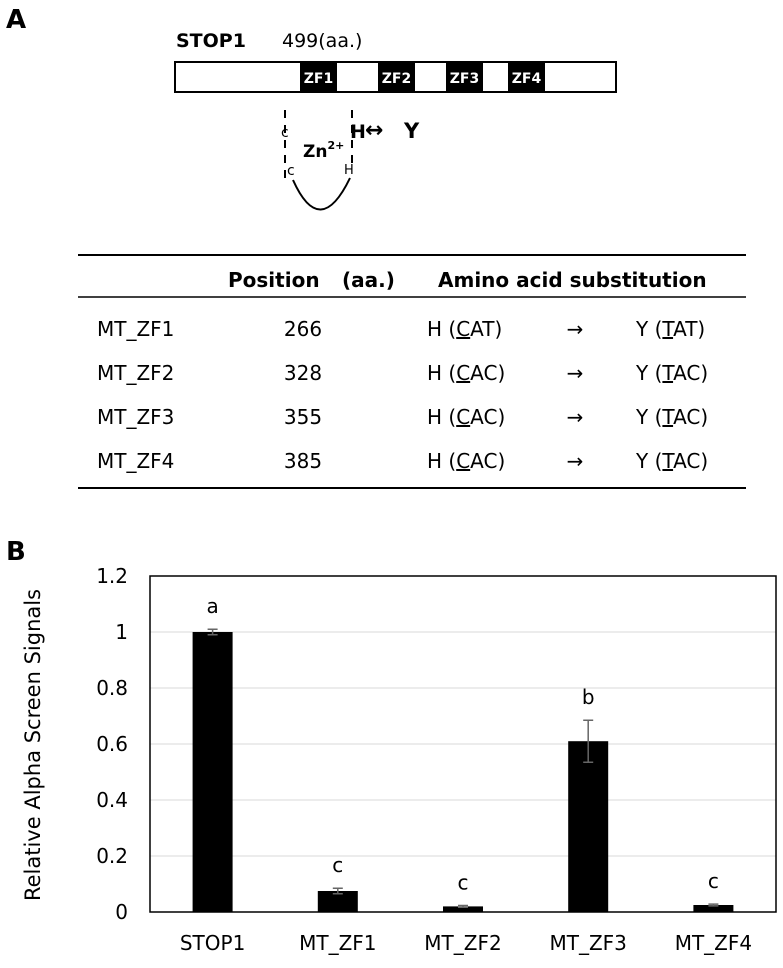 The width and height of the screenshot is (783, 968). Describe the element at coordinates (588, 697) in the screenshot. I see `significance-letter: b` at that location.